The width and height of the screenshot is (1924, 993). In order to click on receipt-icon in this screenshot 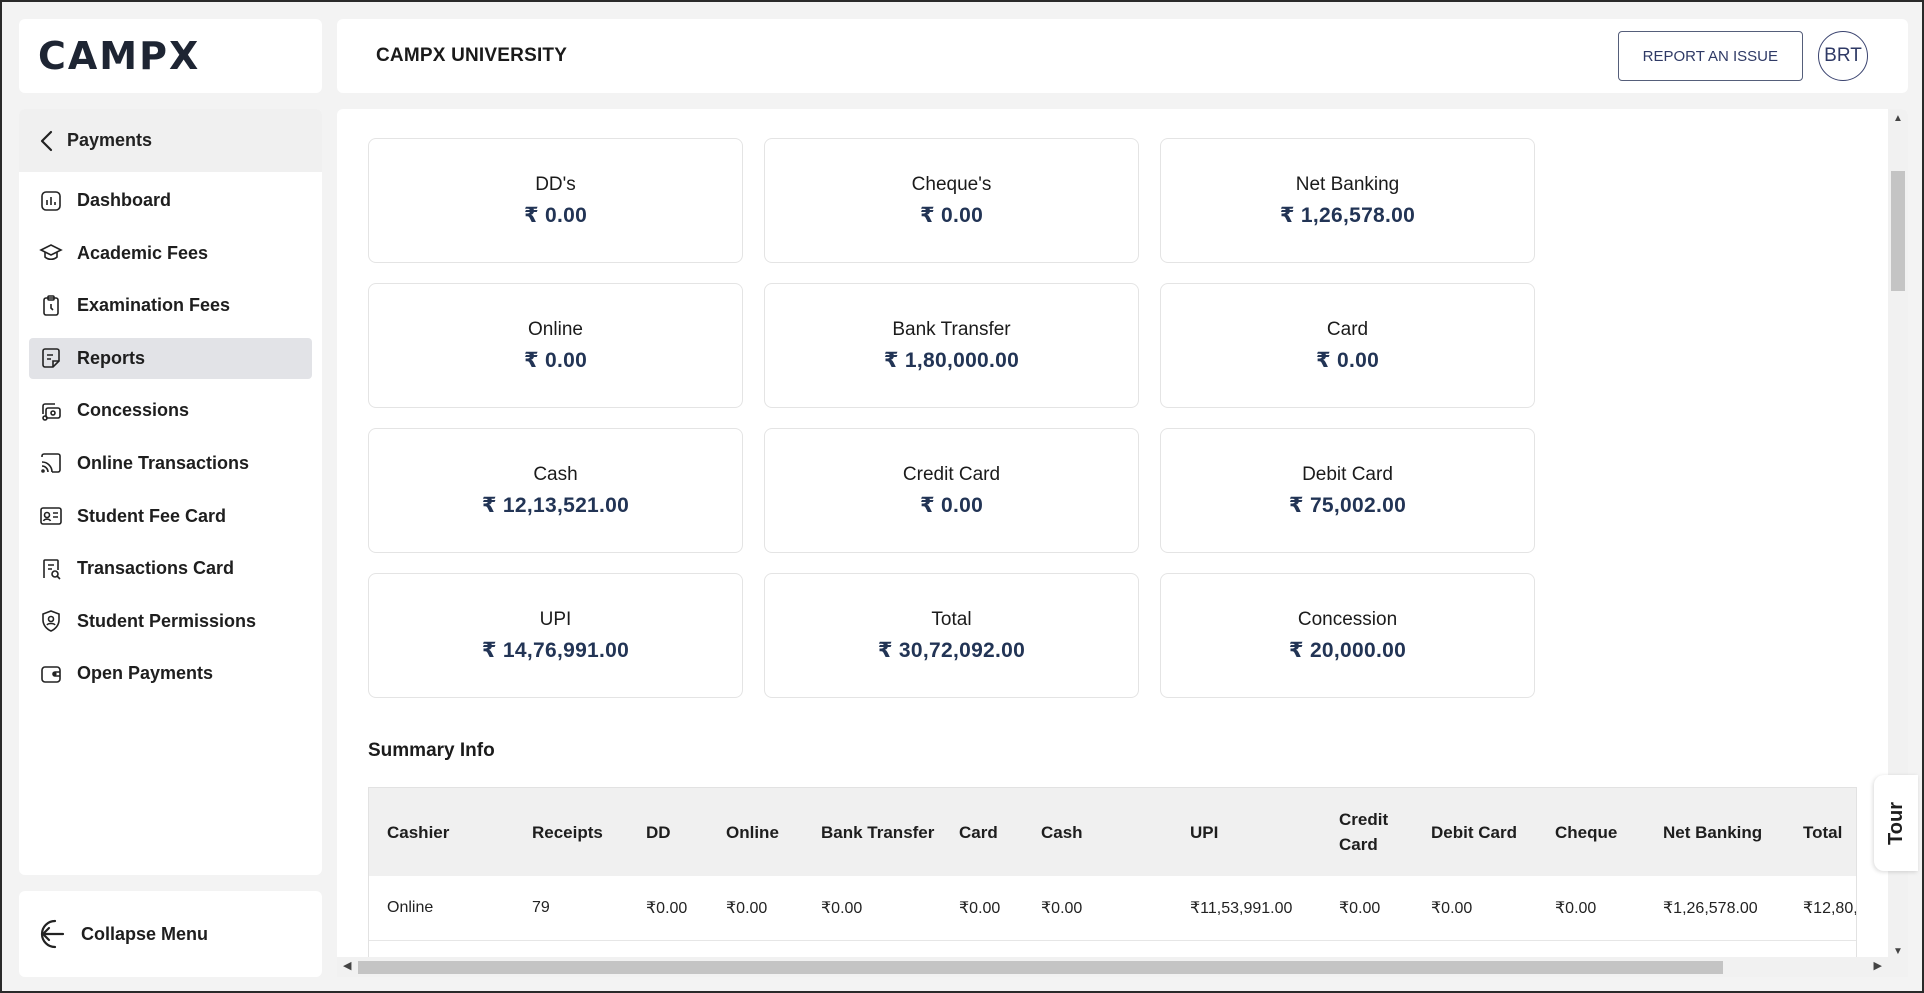, I will do `click(52, 569)`.